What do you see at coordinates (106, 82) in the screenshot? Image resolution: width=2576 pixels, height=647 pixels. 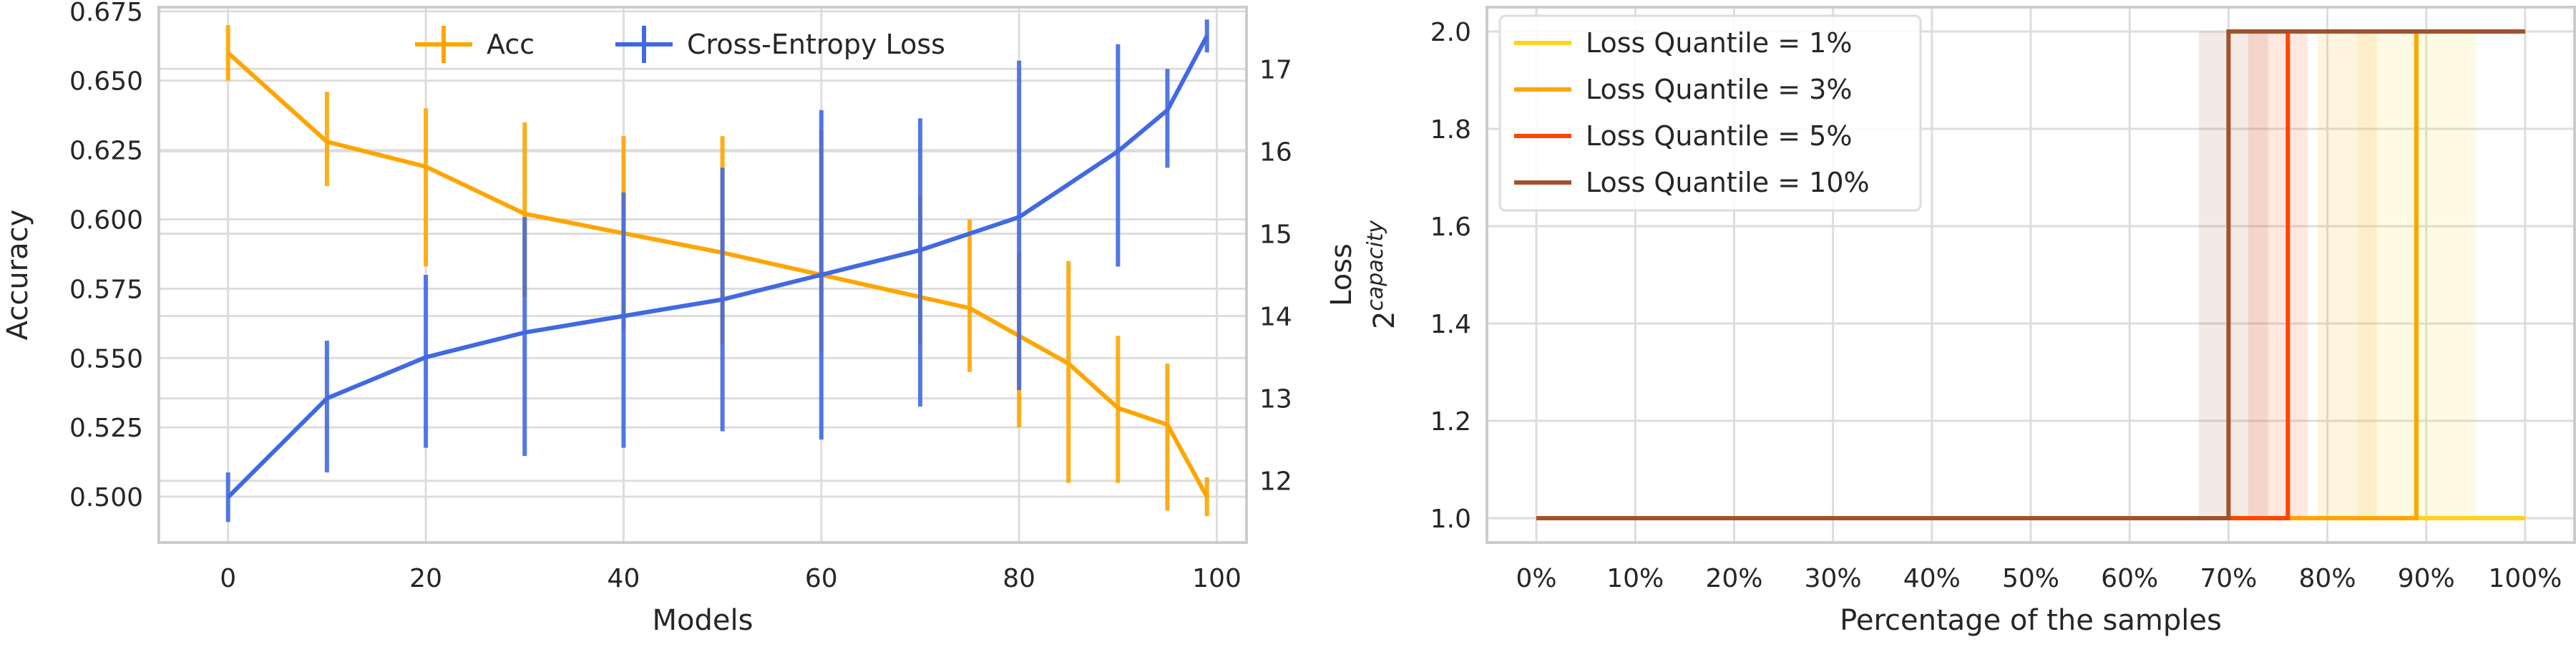 I see `left-y-tick-label: 0.650` at bounding box center [106, 82].